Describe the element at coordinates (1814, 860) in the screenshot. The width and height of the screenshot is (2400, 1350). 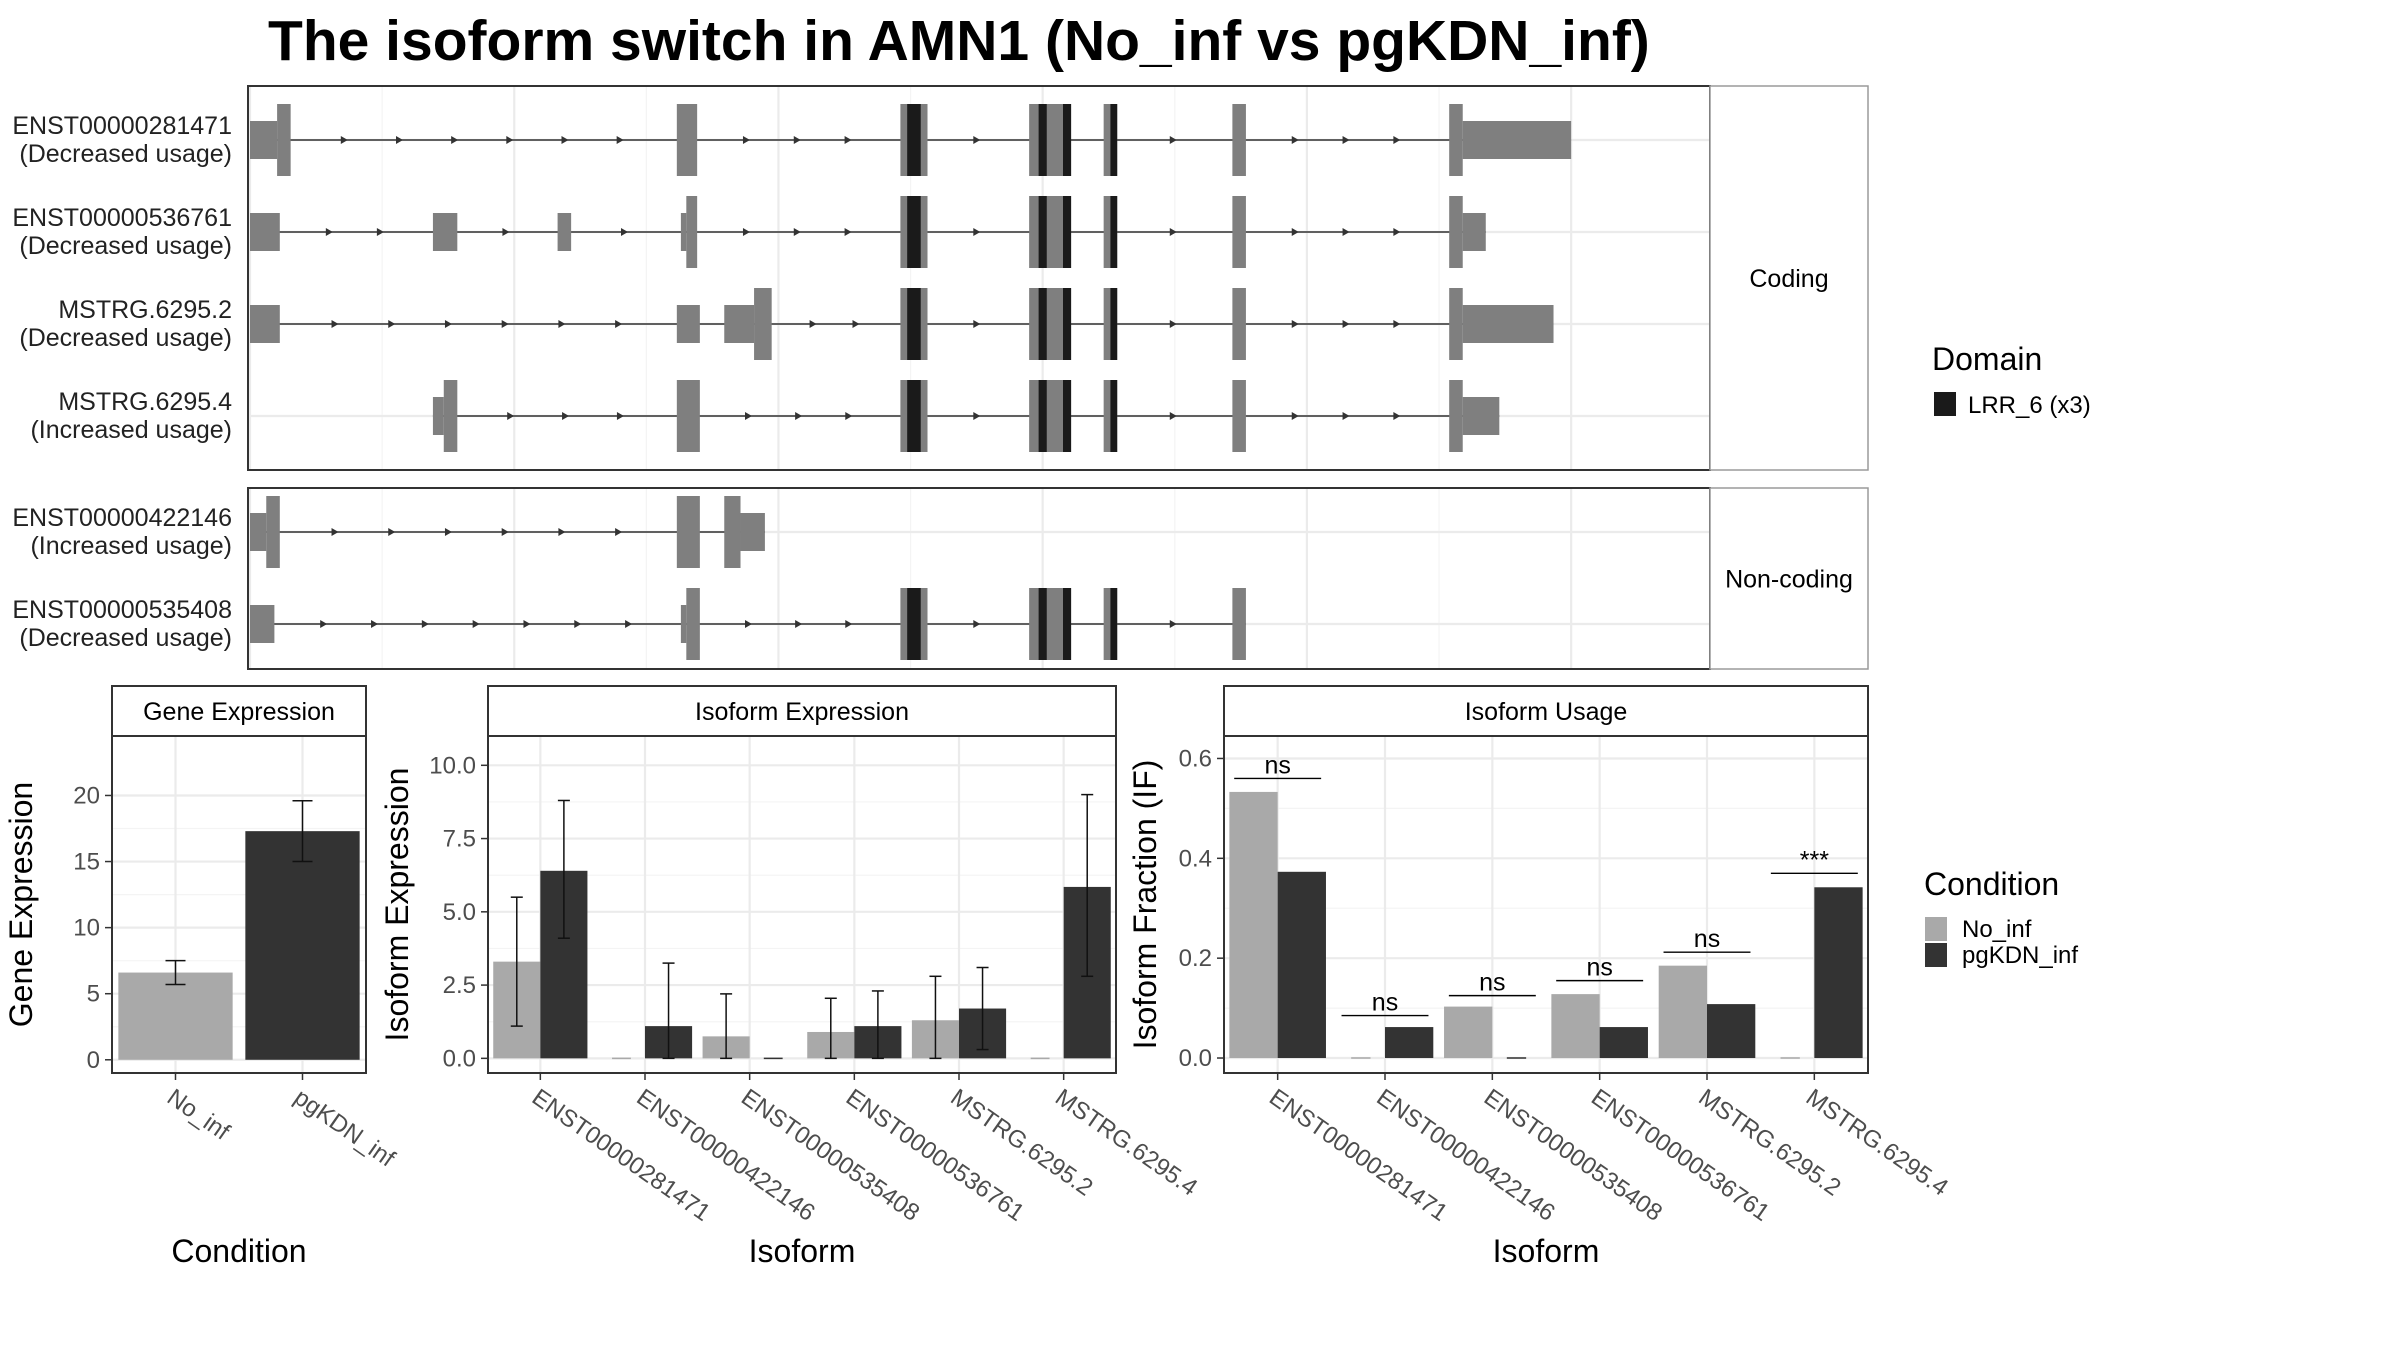
I see `significance-label: ***` at that location.